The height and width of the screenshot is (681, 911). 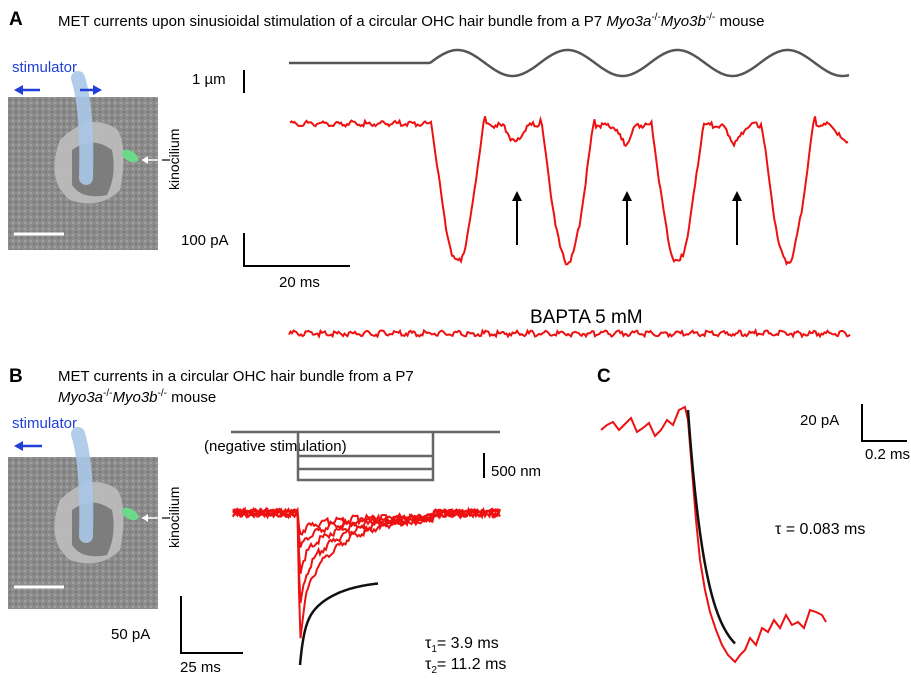 What do you see at coordinates (428, 664) in the screenshot?
I see `panel-b-tau2-symbol: τ` at bounding box center [428, 664].